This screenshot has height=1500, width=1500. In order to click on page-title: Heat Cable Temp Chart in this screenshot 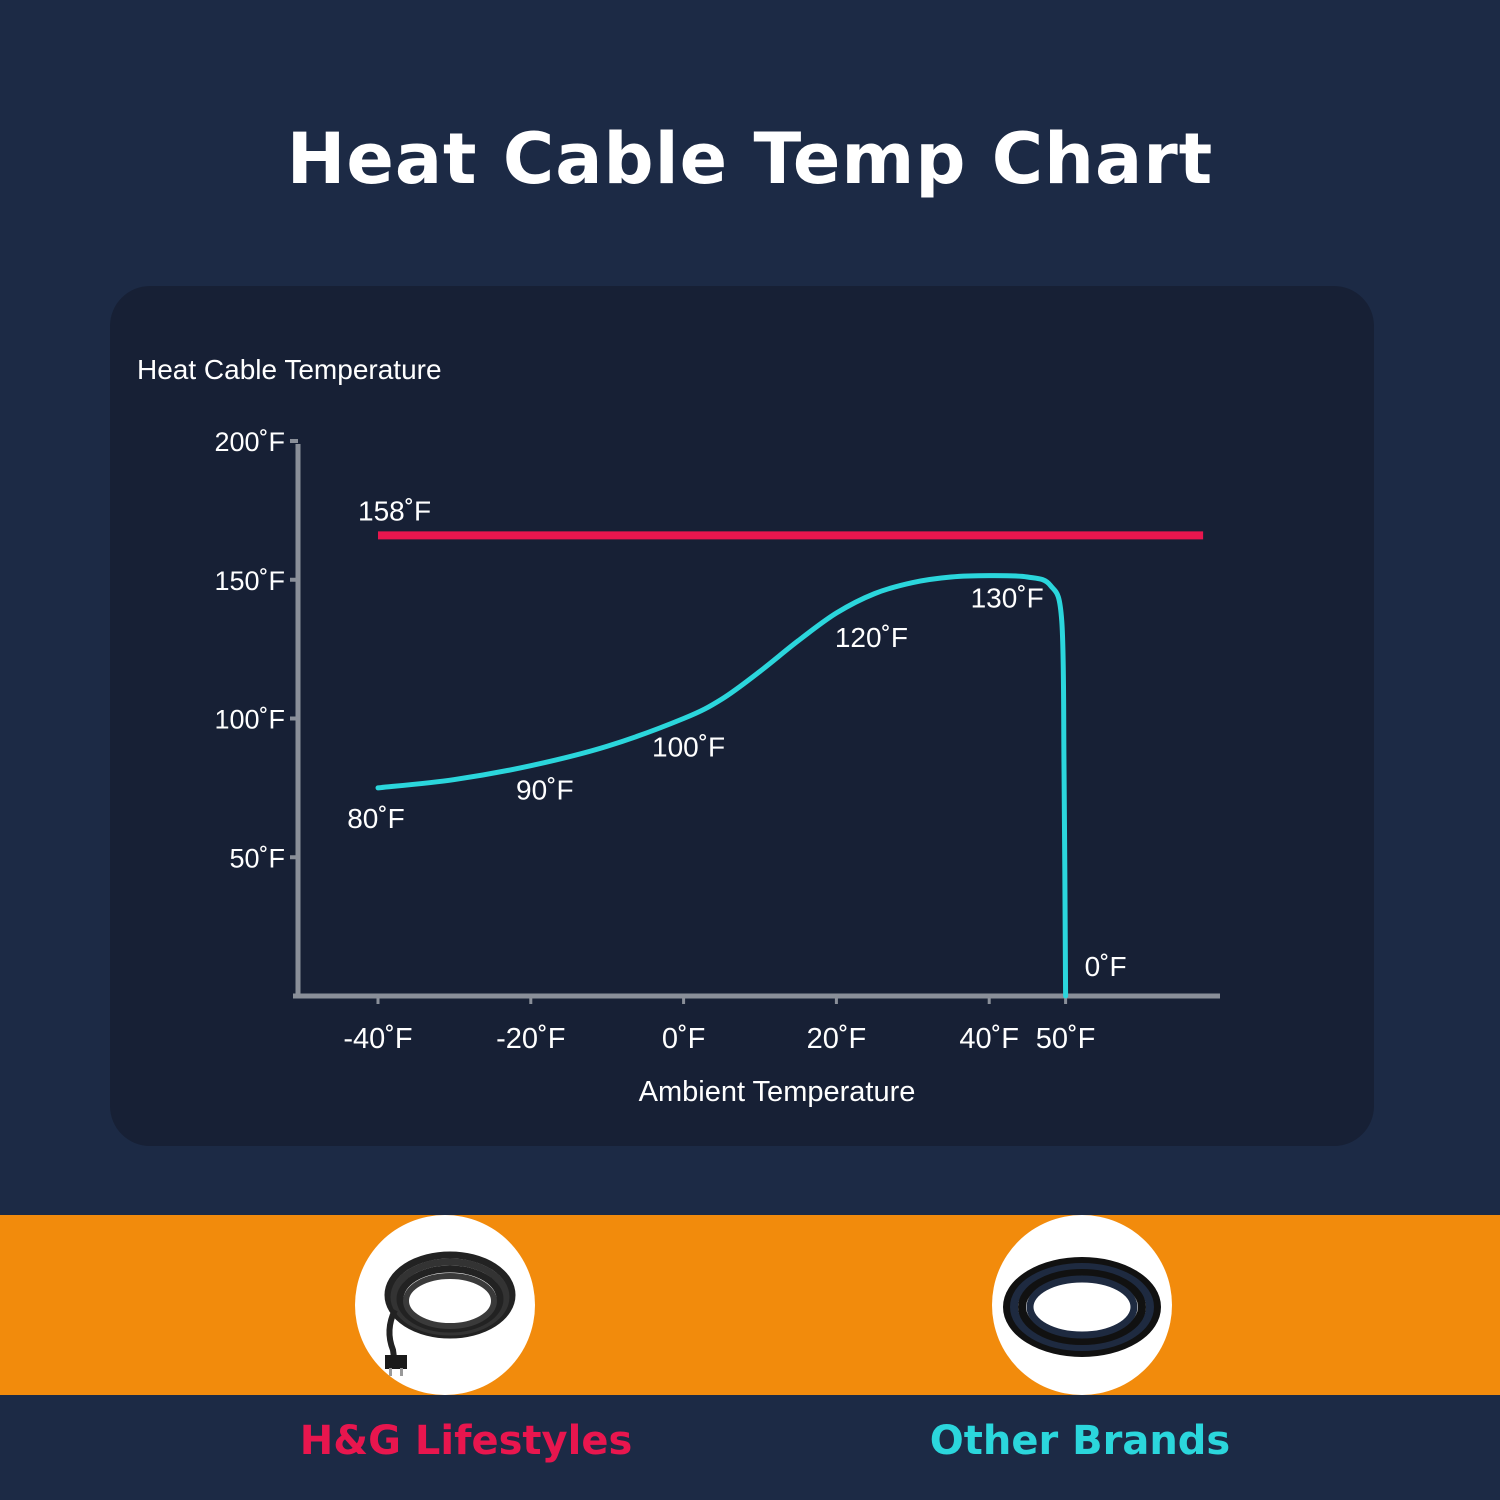, I will do `click(750, 159)`.